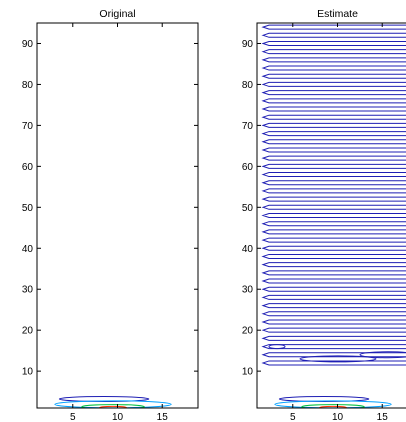 The image size is (406, 422). What do you see at coordinates (117, 14) in the screenshot?
I see `chart-title: Original` at bounding box center [117, 14].